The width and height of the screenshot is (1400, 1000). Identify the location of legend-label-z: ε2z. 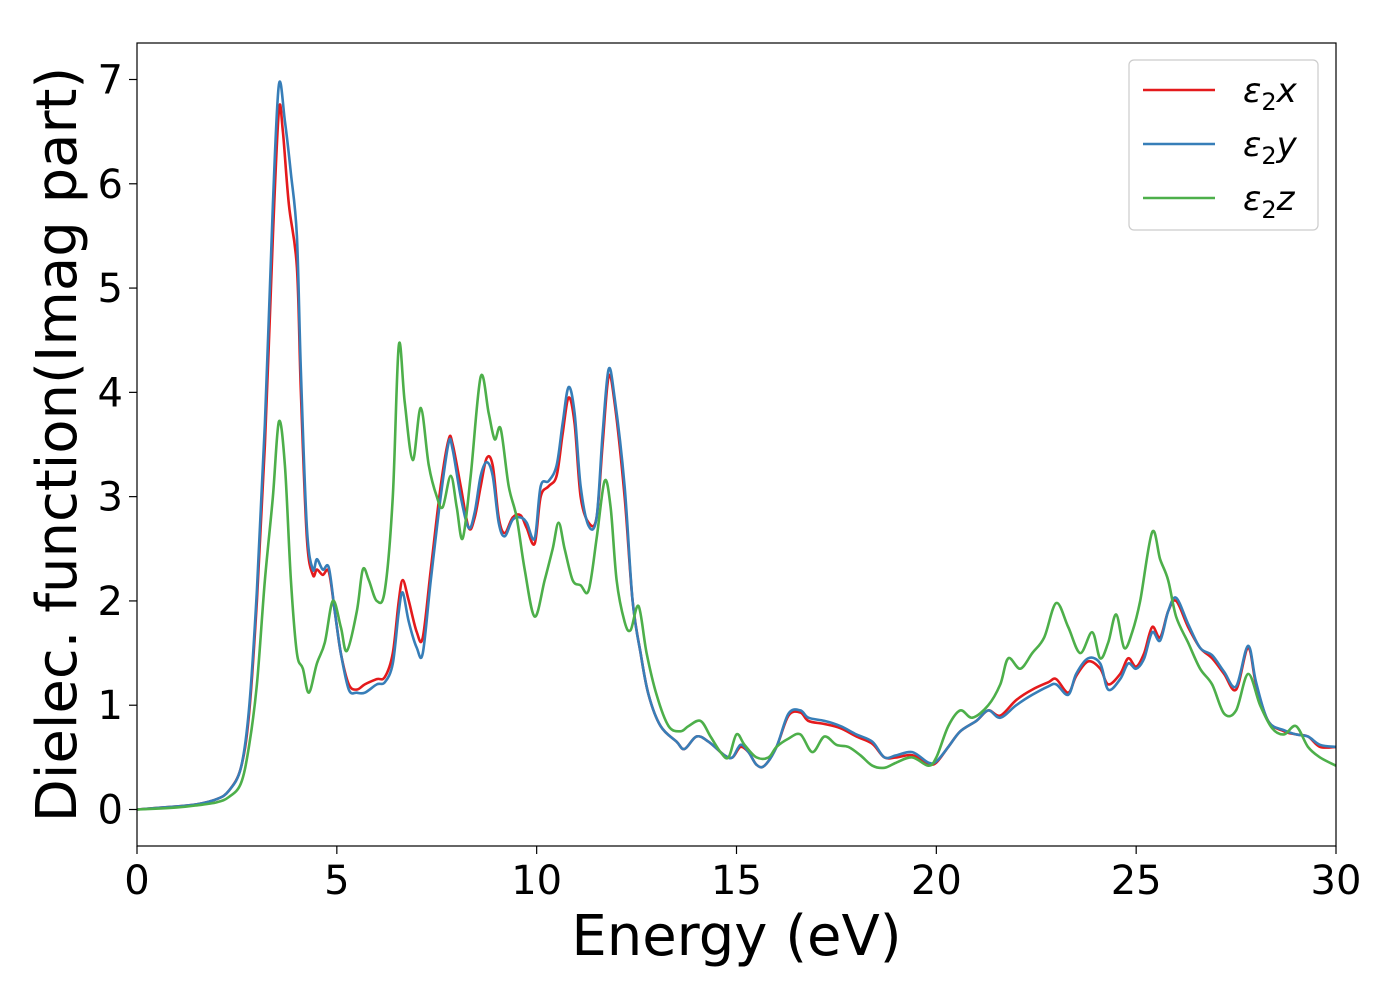
(1269, 201).